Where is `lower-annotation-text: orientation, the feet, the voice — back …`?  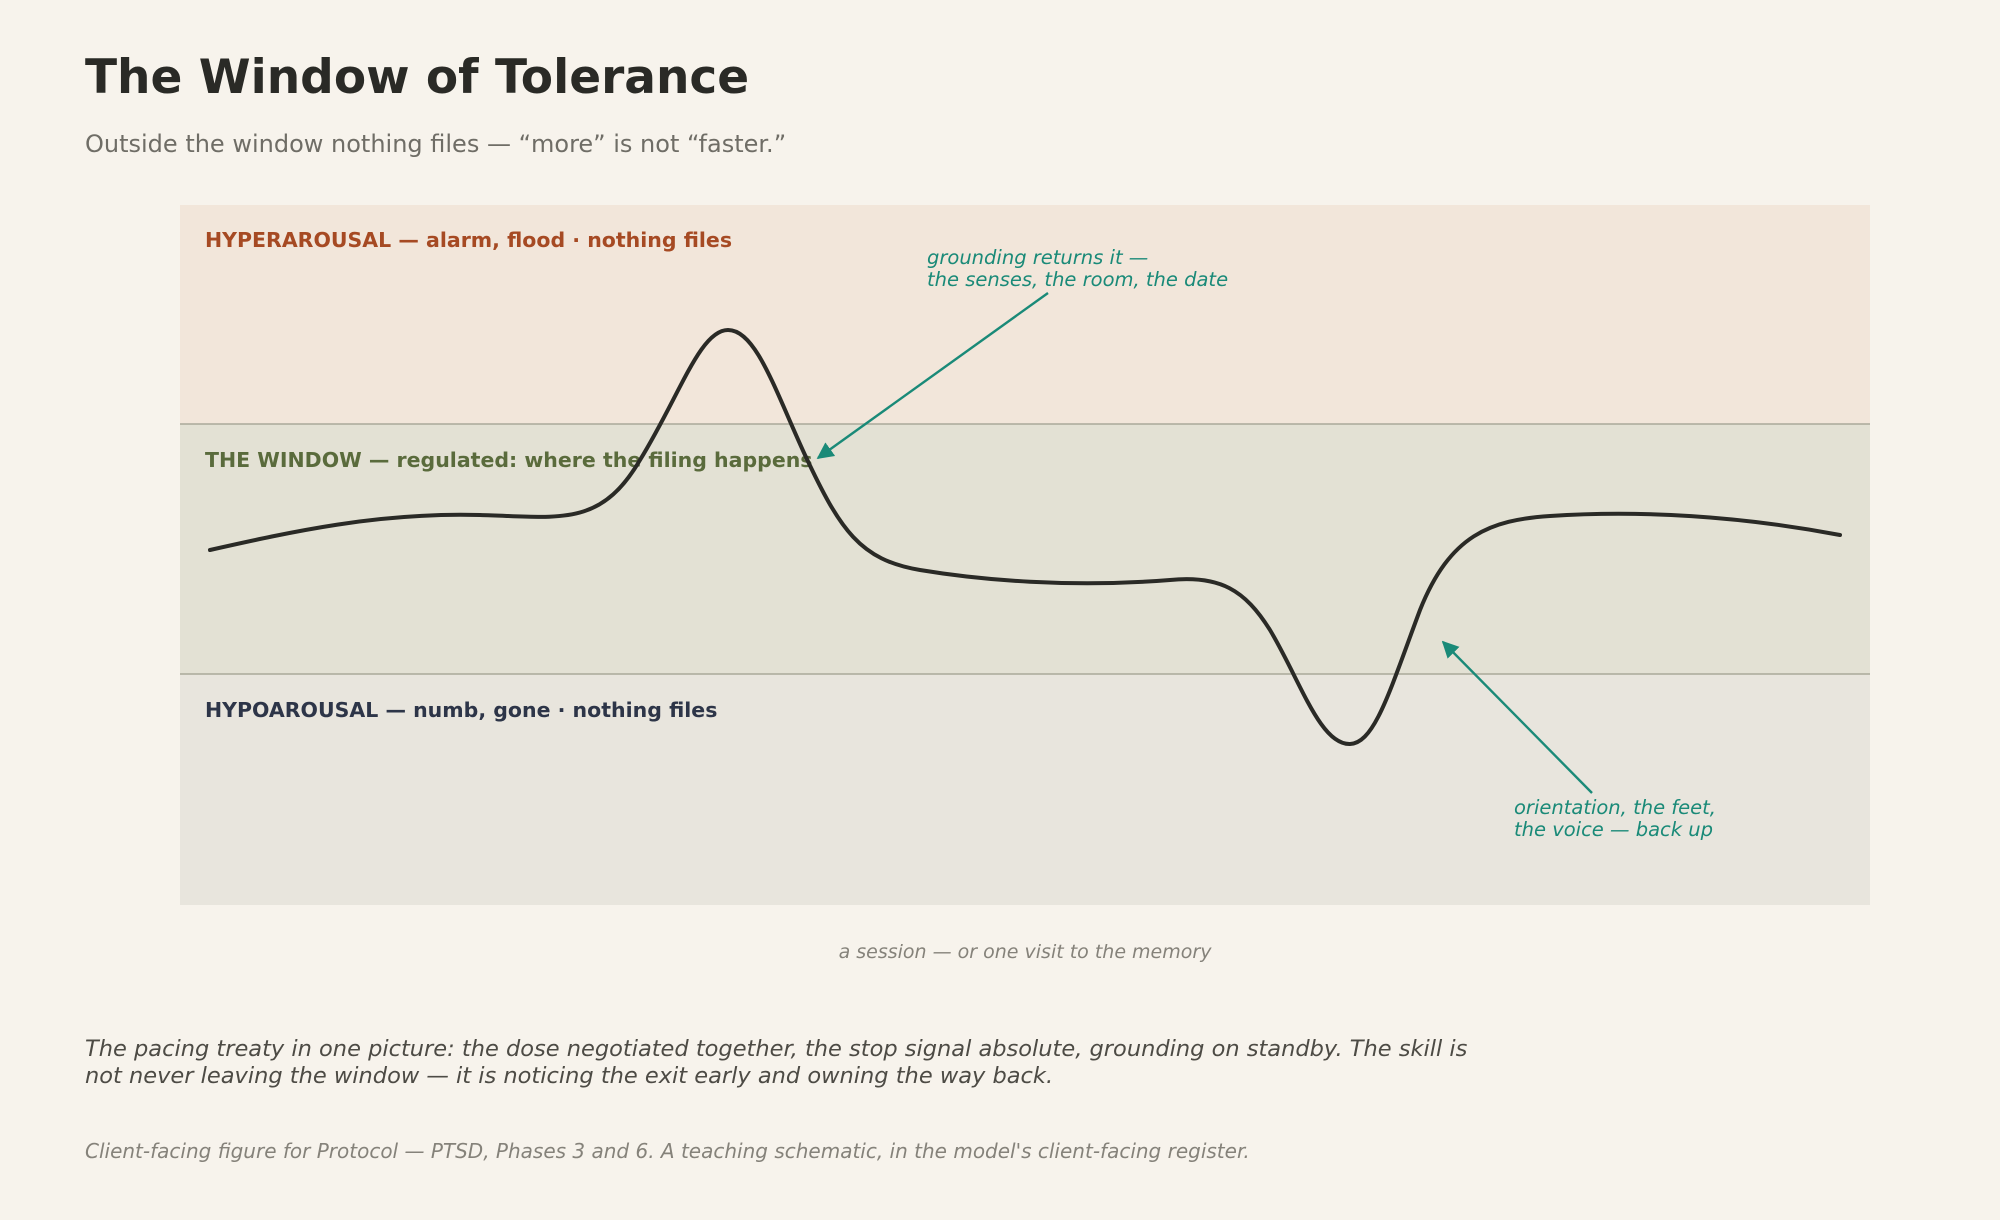 lower-annotation-text: orientation, the feet, the voice — back … is located at coordinates (1618, 818).